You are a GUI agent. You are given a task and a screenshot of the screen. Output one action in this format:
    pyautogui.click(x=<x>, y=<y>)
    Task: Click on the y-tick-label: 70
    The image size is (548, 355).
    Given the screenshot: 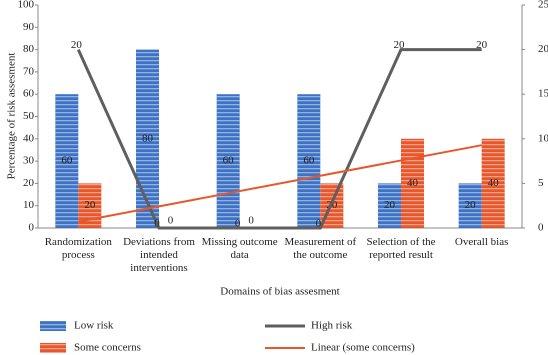 What is the action you would take?
    pyautogui.click(x=29, y=71)
    